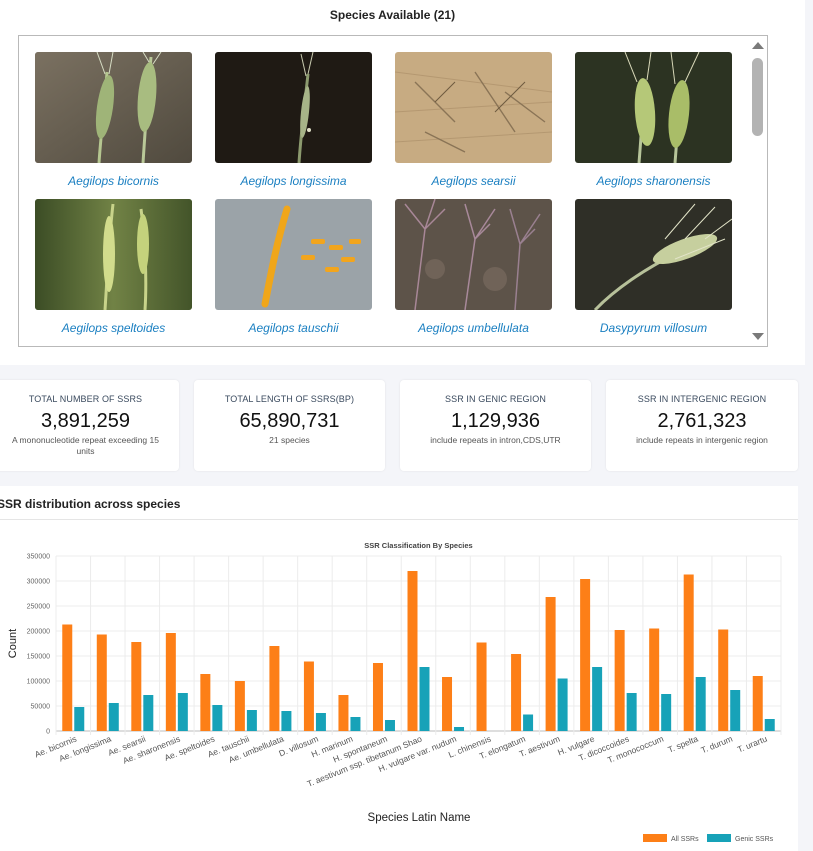 The height and width of the screenshot is (851, 813). What do you see at coordinates (85, 421) in the screenshot?
I see `stat-value: 3,891,259` at bounding box center [85, 421].